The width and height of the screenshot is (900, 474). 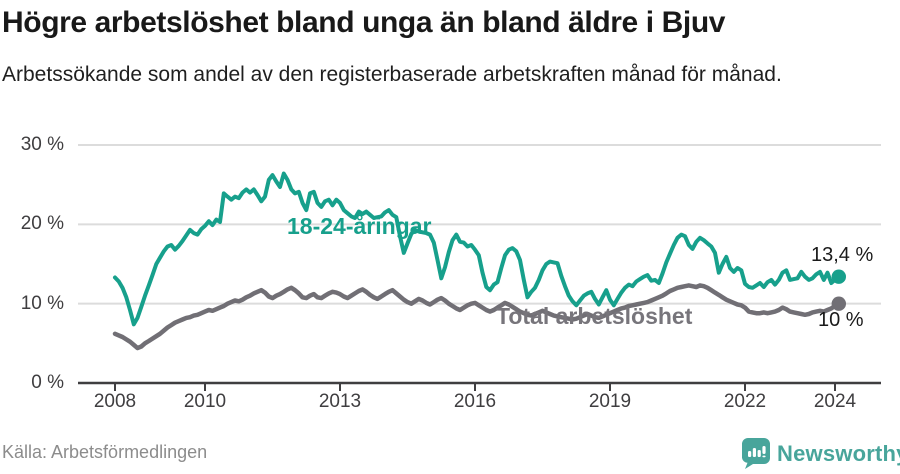 What do you see at coordinates (842, 255) in the screenshot?
I see `end-value-label-youth: 13,4 %` at bounding box center [842, 255].